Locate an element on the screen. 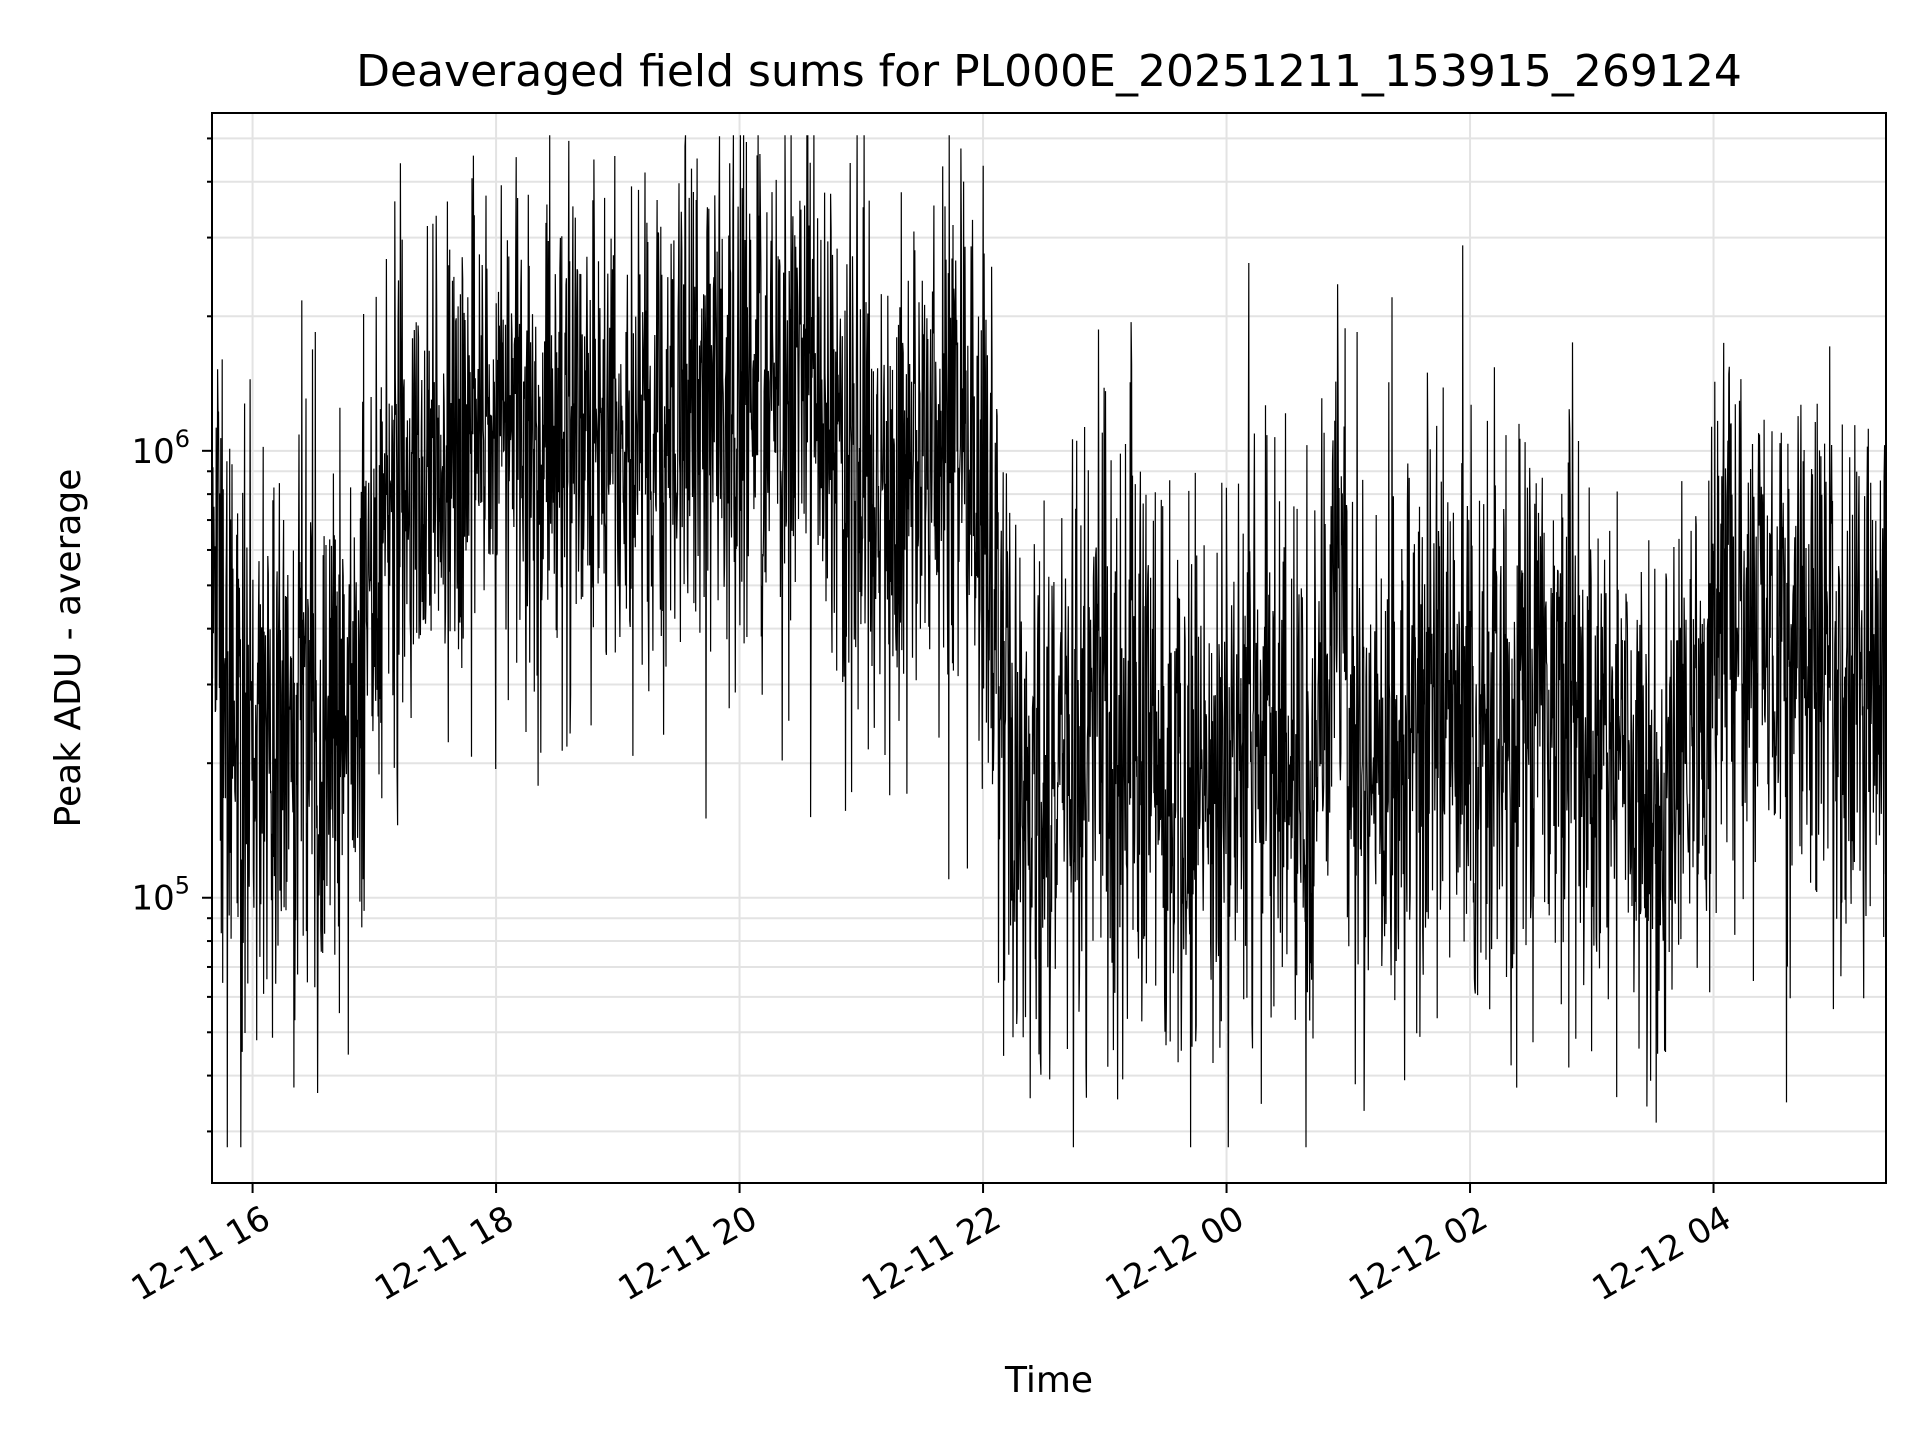 The height and width of the screenshot is (1445, 1920). y-axis-label: Peak ADU - average is located at coordinates (68, 648).